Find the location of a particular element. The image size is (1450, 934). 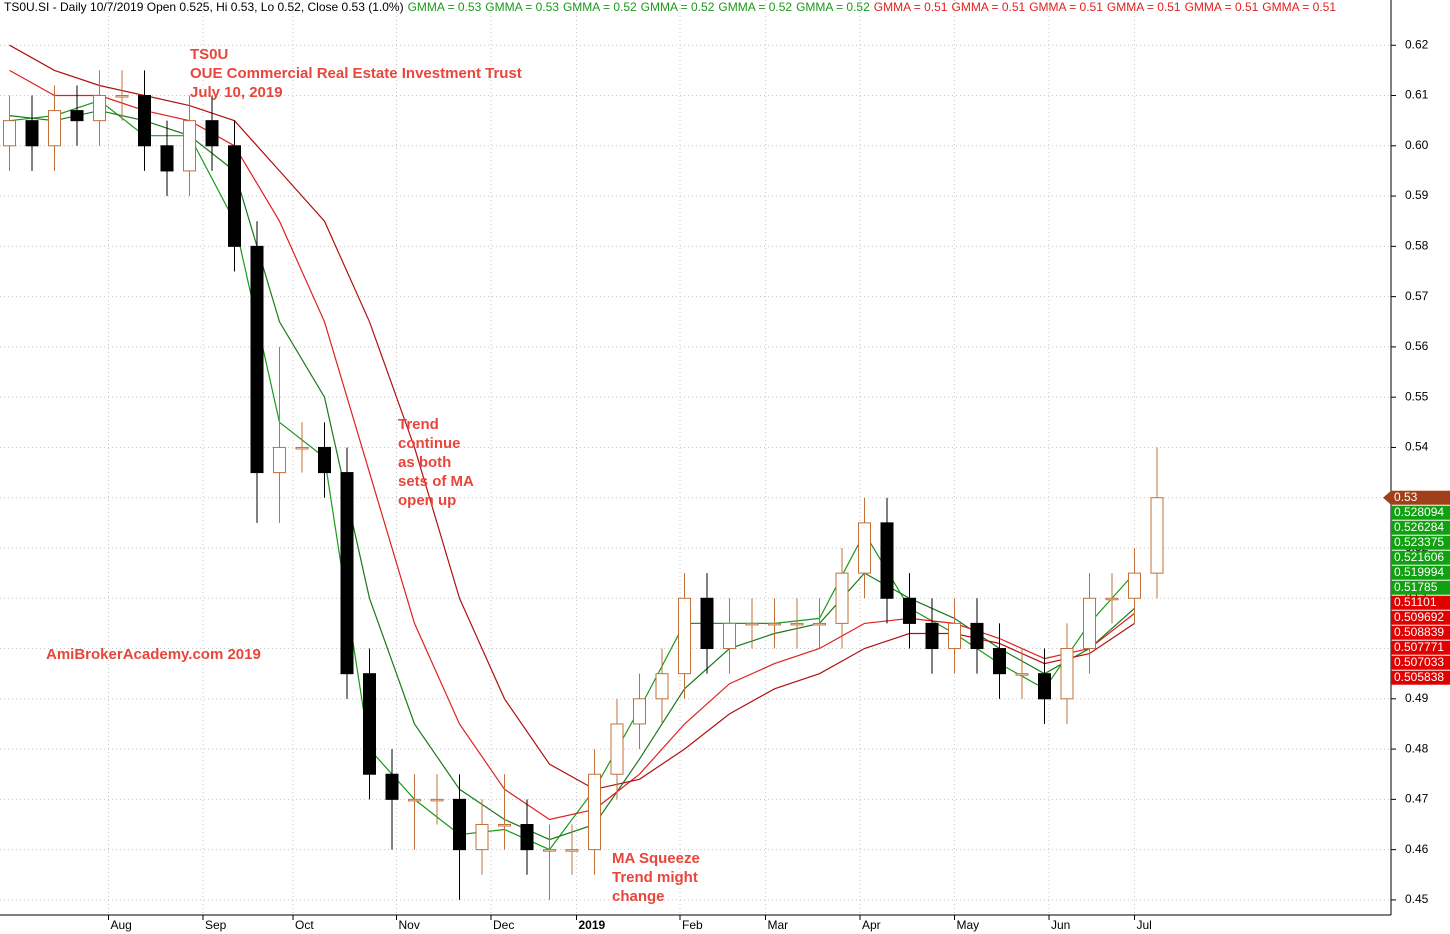

value-label: 0.523375 is located at coordinates (1419, 542).